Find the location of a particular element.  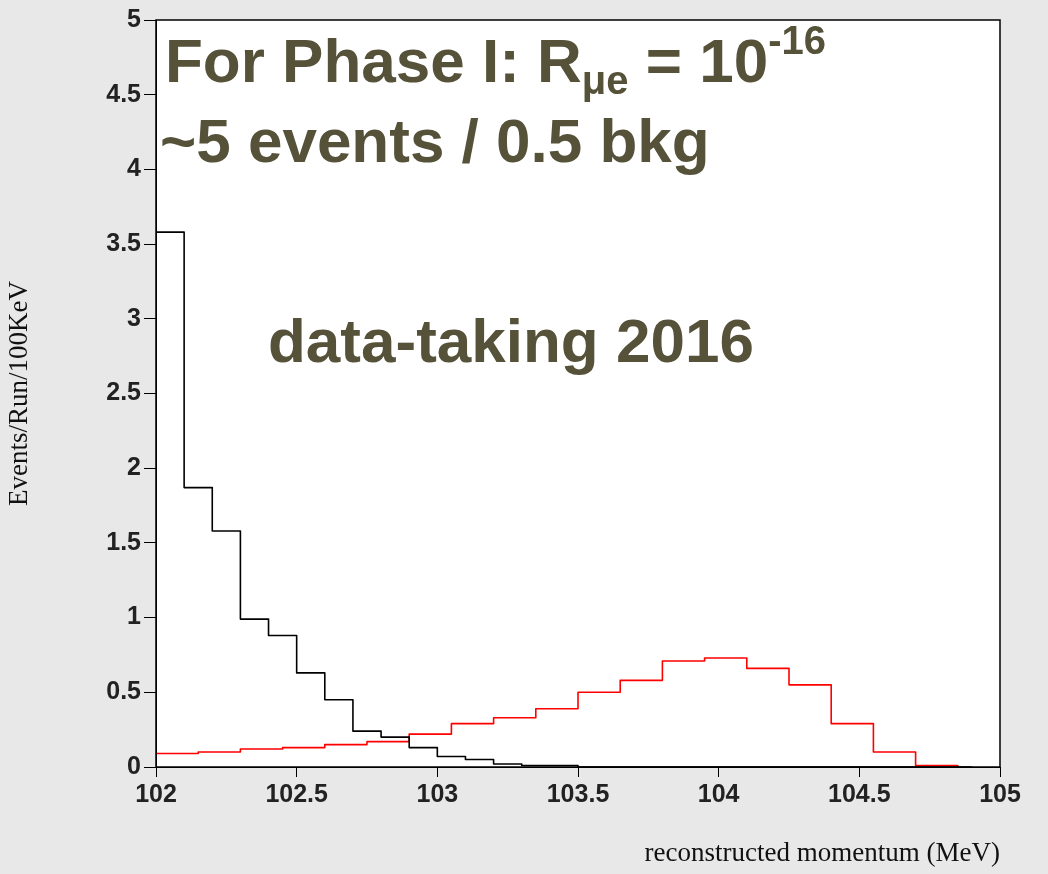

x-tick-label: 103 is located at coordinates (437, 792).